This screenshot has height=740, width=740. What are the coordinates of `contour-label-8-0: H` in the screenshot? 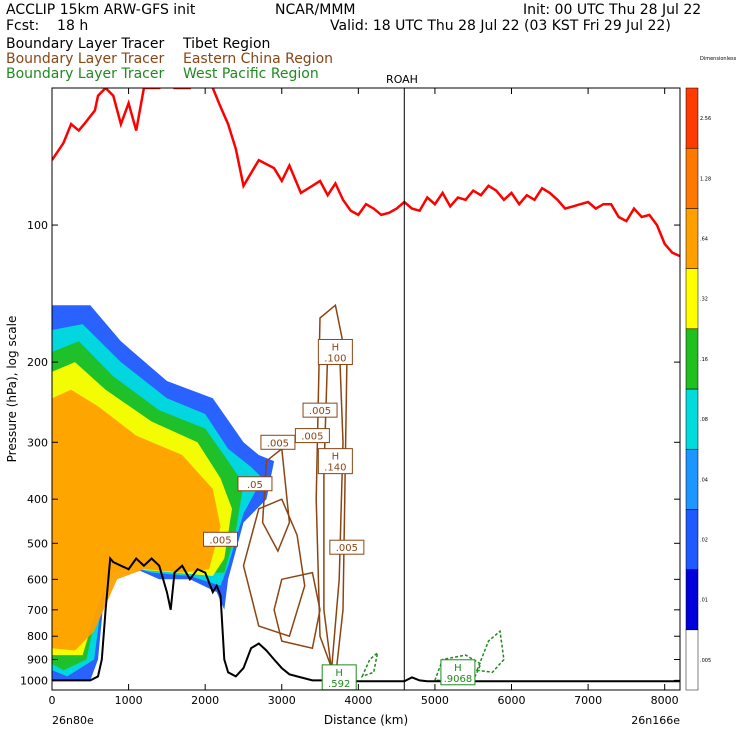 It's located at (339, 673).